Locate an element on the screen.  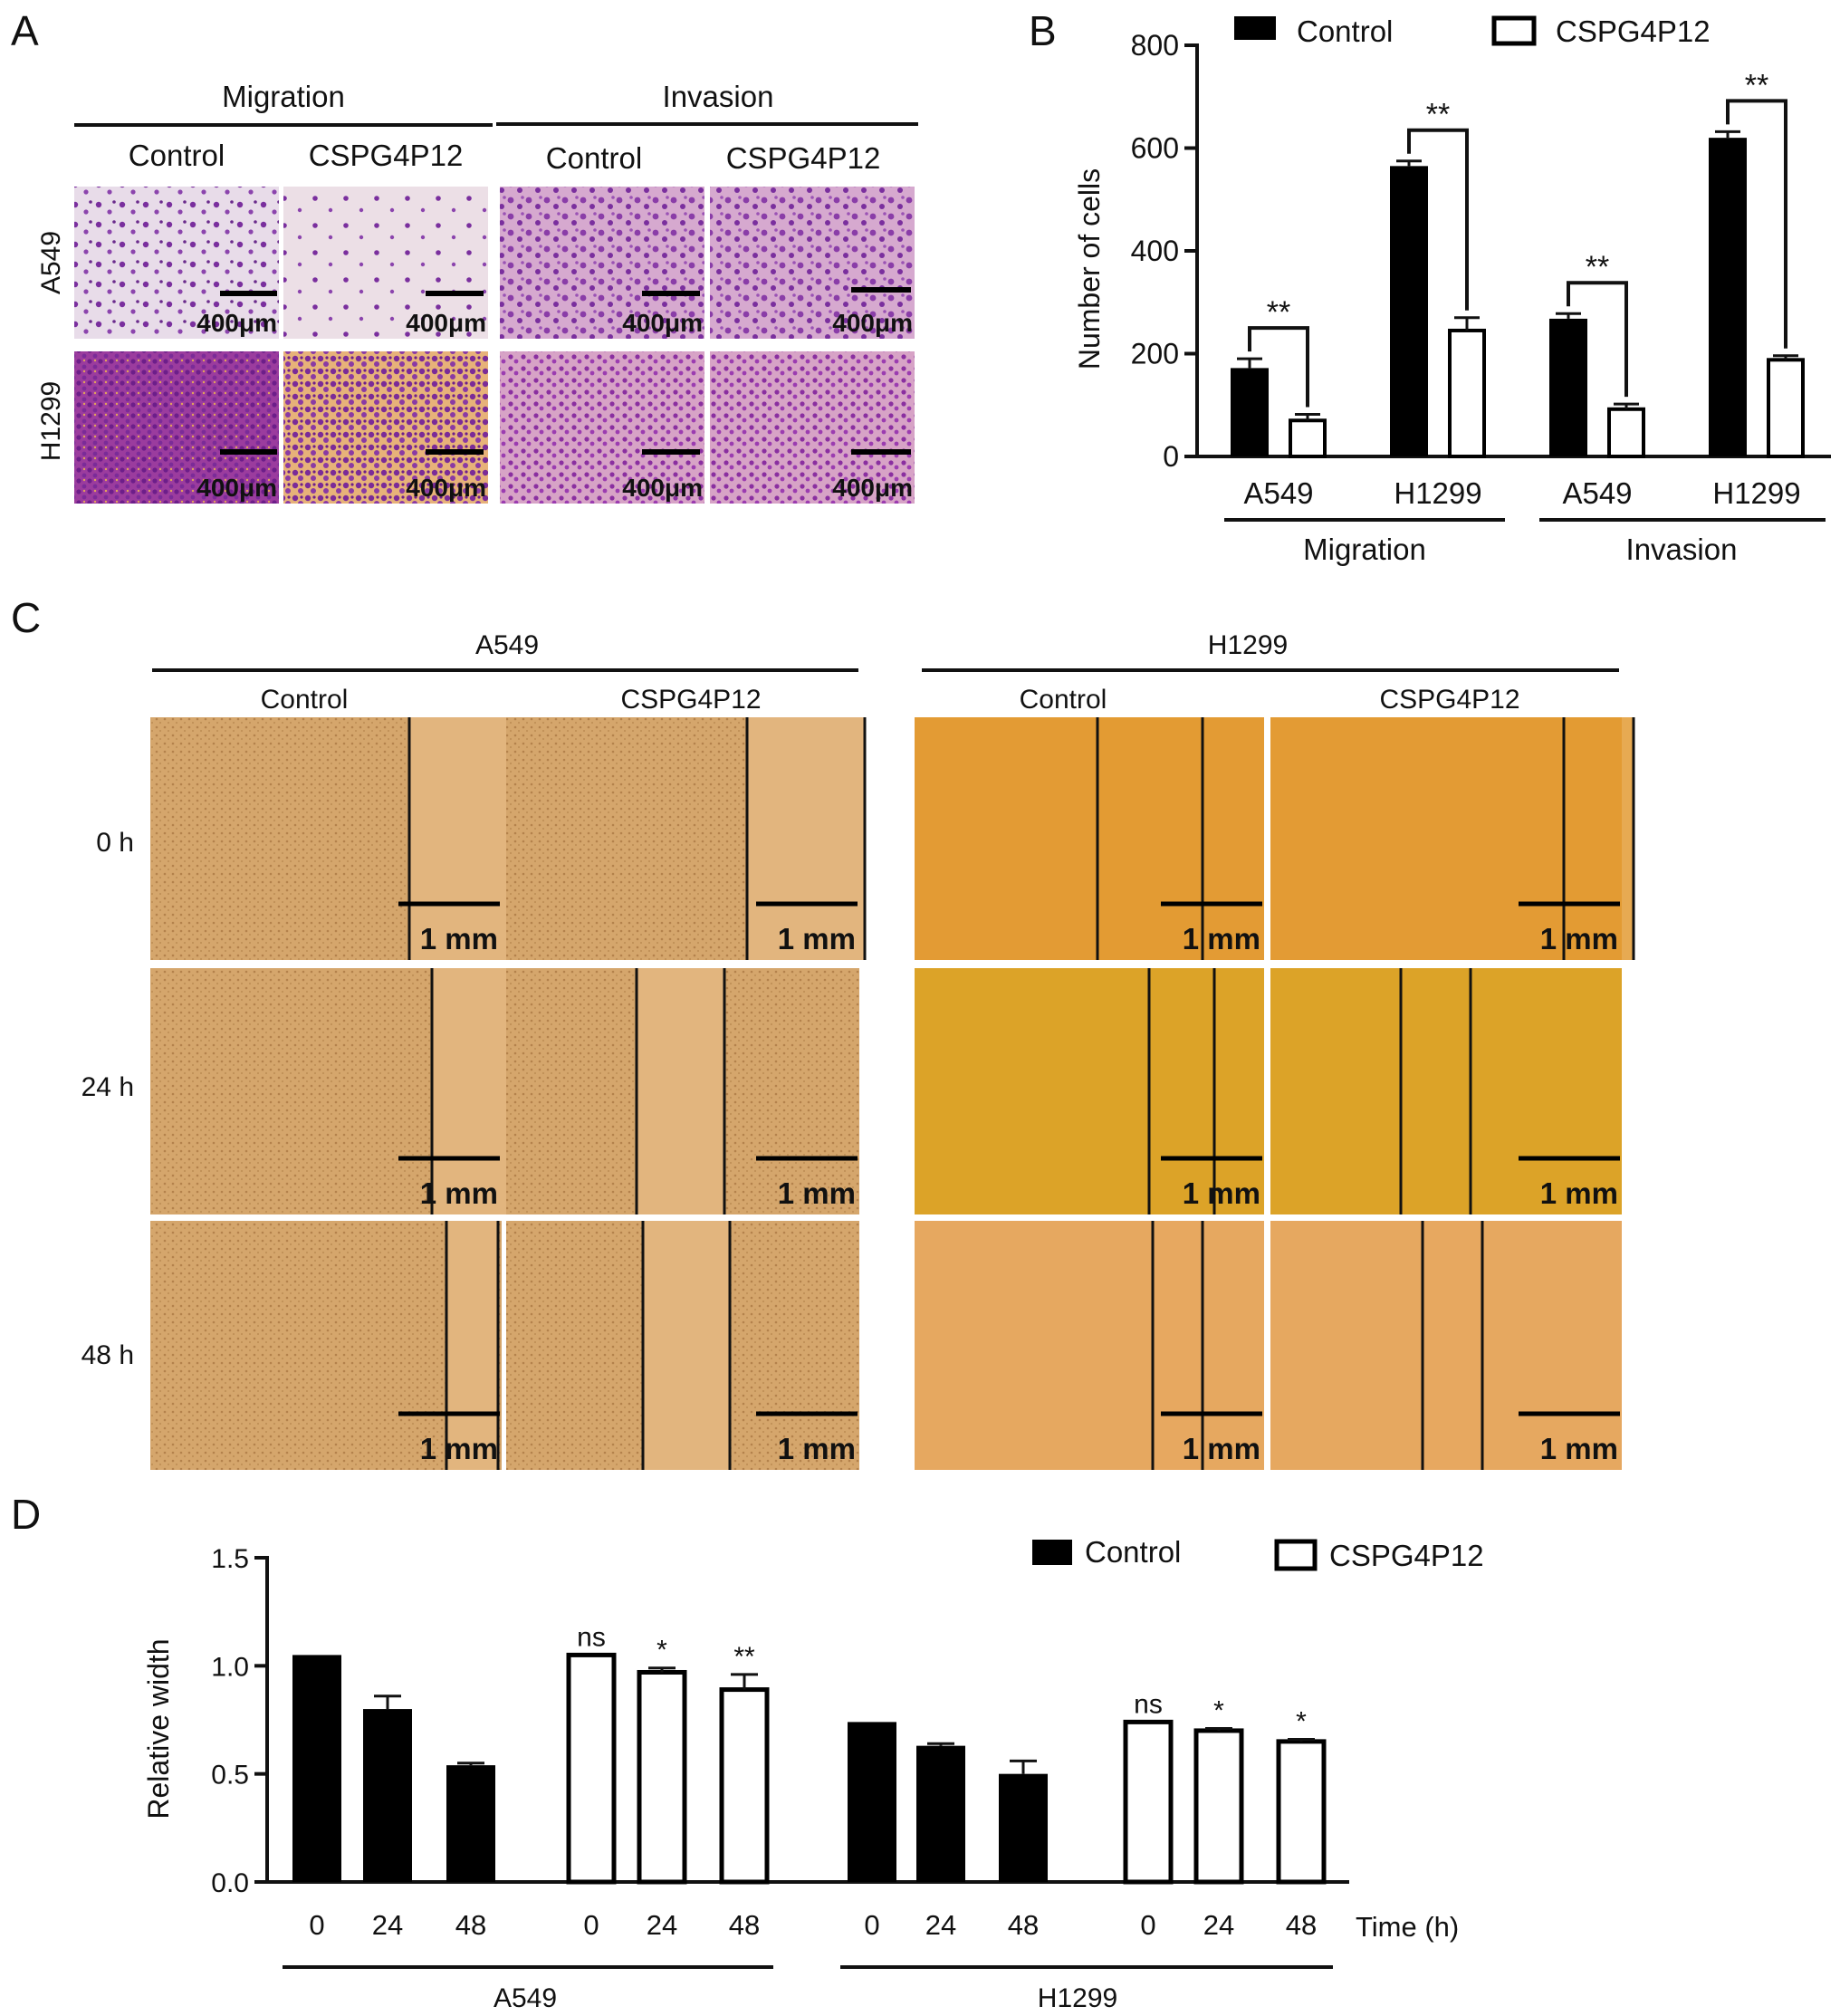
a-row-h1299: H1299 is located at coordinates (51, 421).